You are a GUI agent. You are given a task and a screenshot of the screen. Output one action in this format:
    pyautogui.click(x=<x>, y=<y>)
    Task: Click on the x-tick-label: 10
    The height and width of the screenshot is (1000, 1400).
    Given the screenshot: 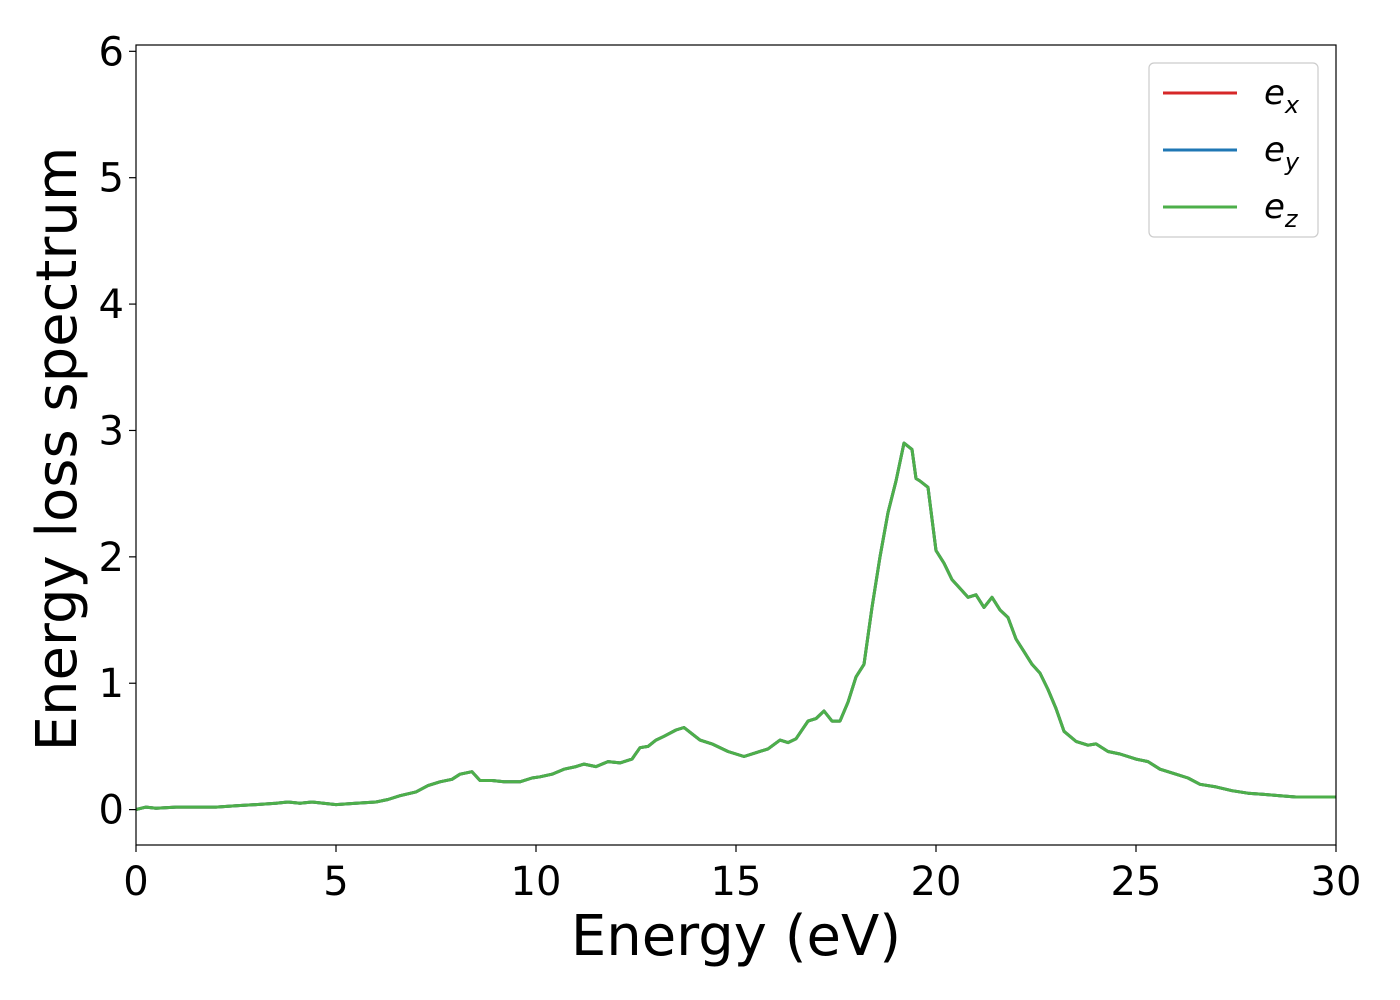 What is the action you would take?
    pyautogui.click(x=536, y=882)
    